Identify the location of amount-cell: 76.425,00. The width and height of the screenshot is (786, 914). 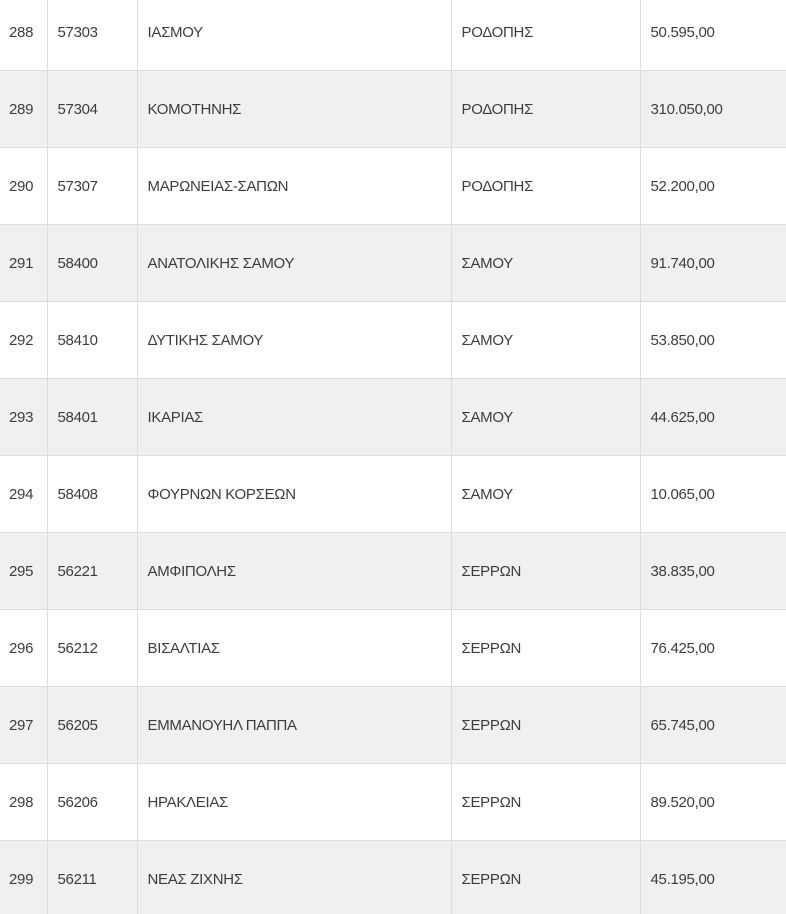
(713, 648).